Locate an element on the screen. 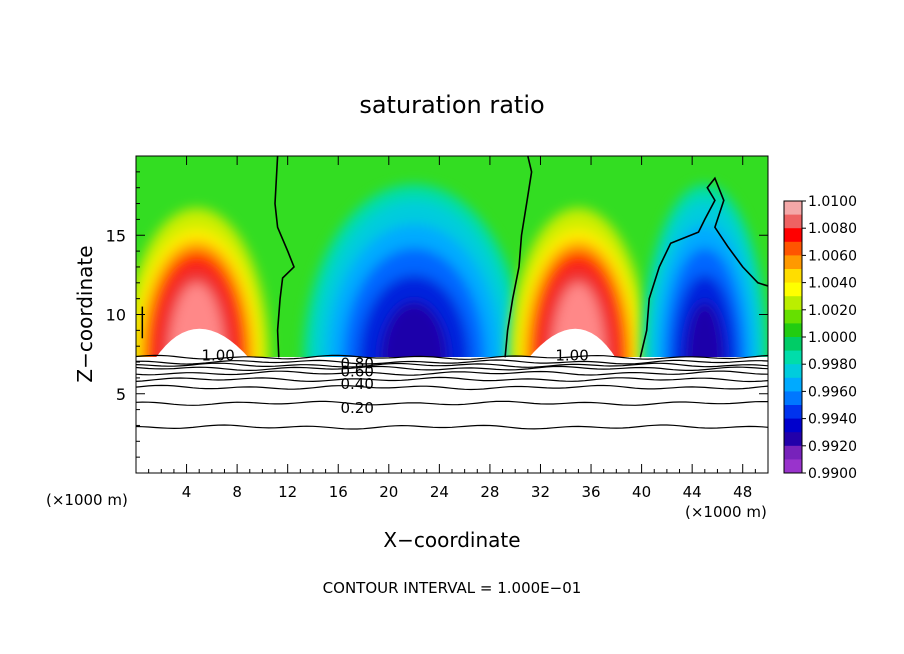 The height and width of the screenshot is (654, 904). y-tick-label: 10 is located at coordinates (116, 315).